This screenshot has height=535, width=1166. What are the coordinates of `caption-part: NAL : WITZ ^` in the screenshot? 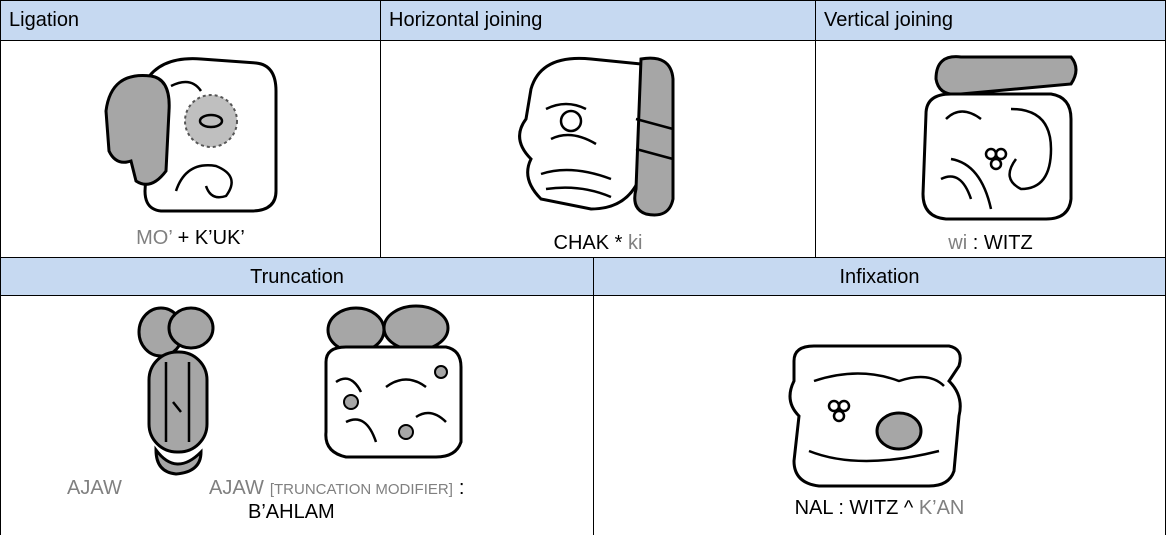 It's located at (854, 508).